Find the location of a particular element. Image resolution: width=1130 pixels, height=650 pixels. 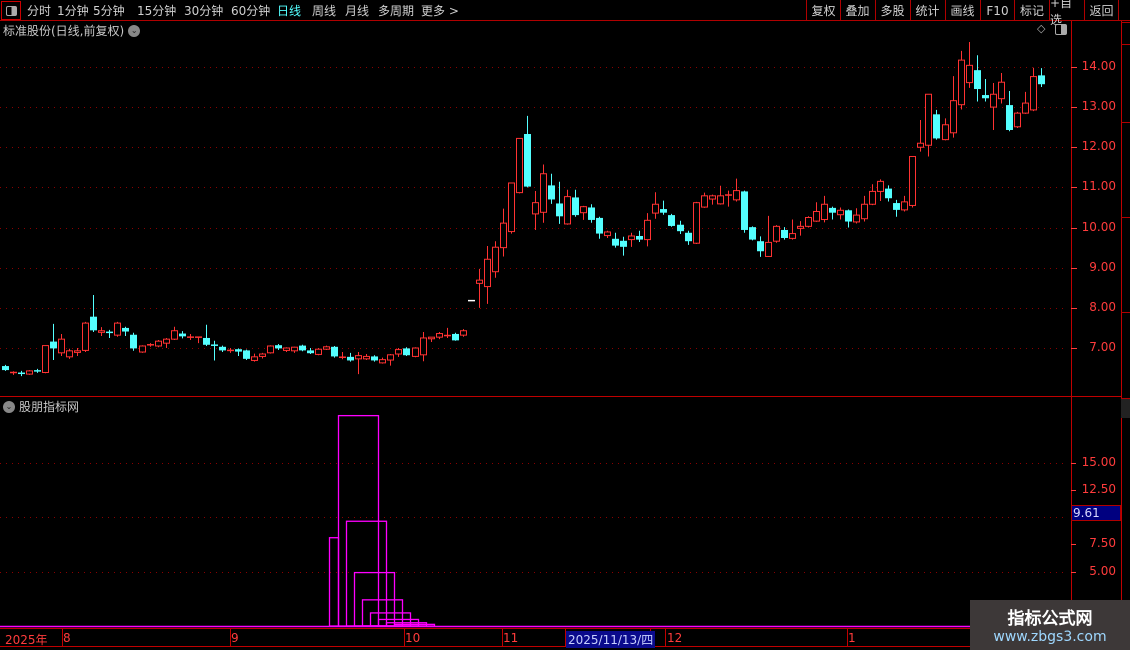

toolbar-button: 统计 is located at coordinates (927, 10).